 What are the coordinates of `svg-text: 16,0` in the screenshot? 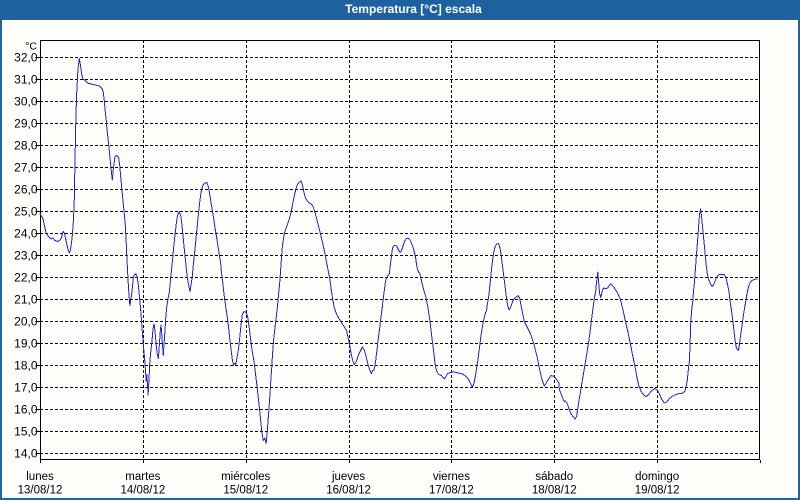 It's located at (26, 410).